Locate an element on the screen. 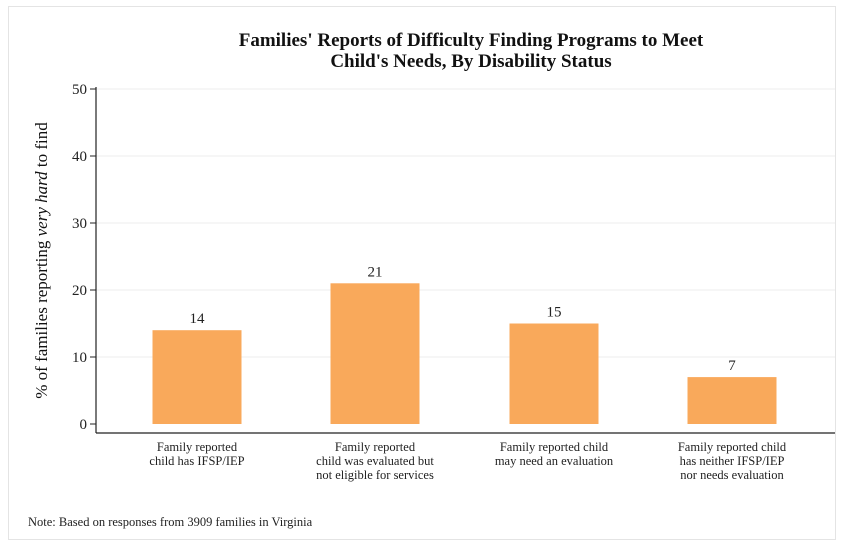  bar-value-label-1: 14 is located at coordinates (198, 319).